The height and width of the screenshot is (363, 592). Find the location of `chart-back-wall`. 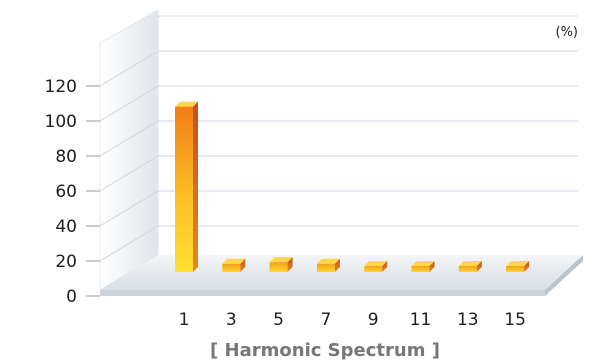

chart-back-wall is located at coordinates (129, 150).